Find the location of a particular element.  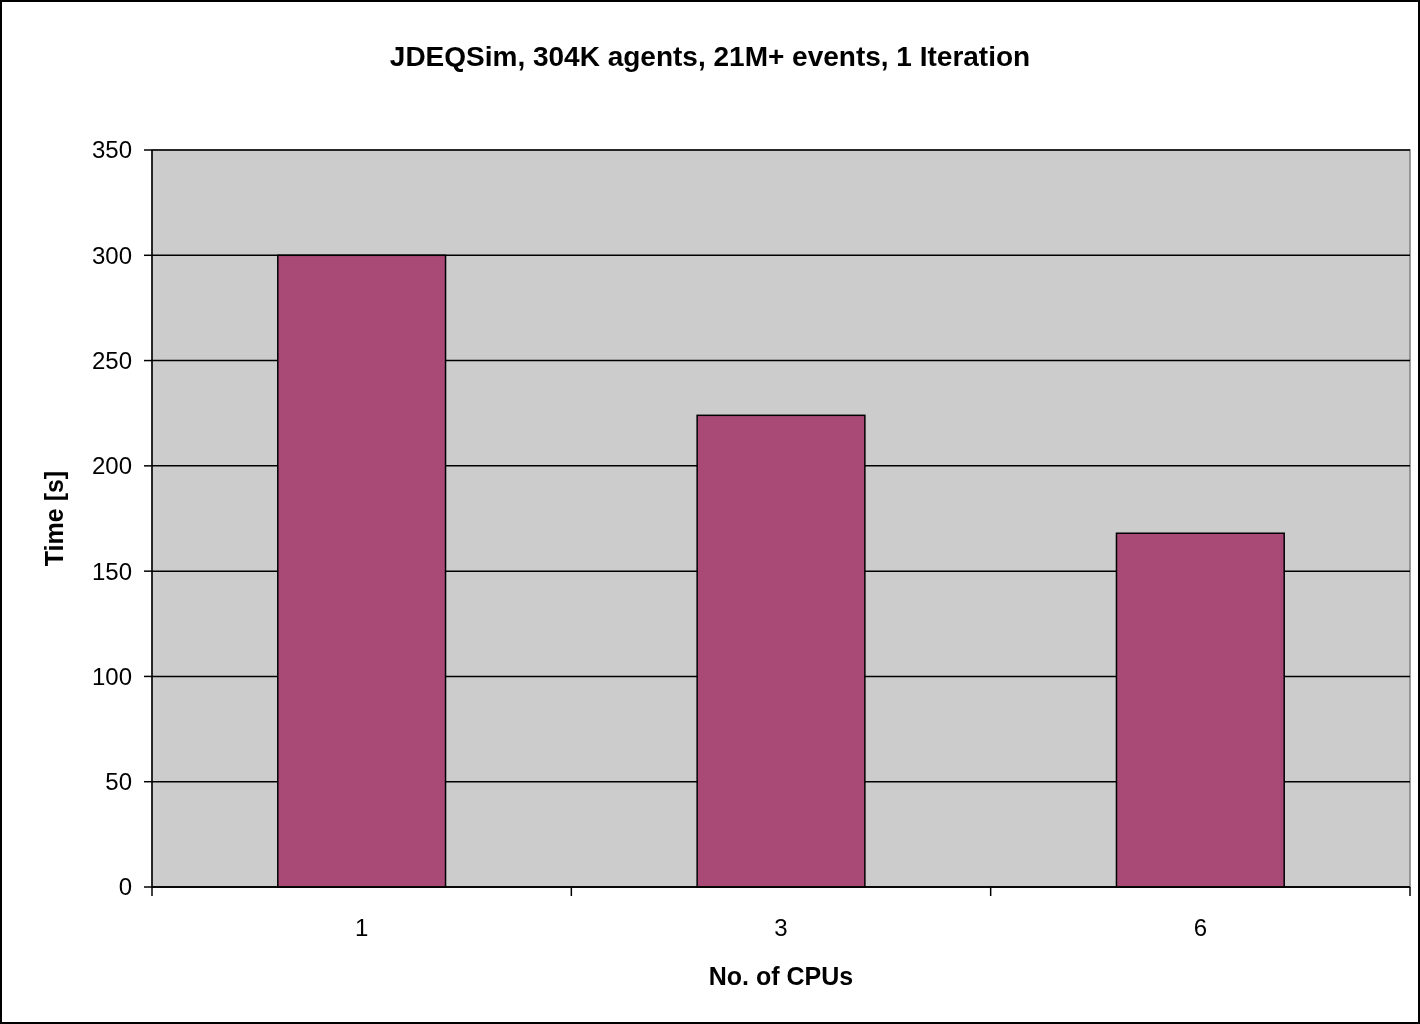

y-tick-label: 250 is located at coordinates (111, 360).